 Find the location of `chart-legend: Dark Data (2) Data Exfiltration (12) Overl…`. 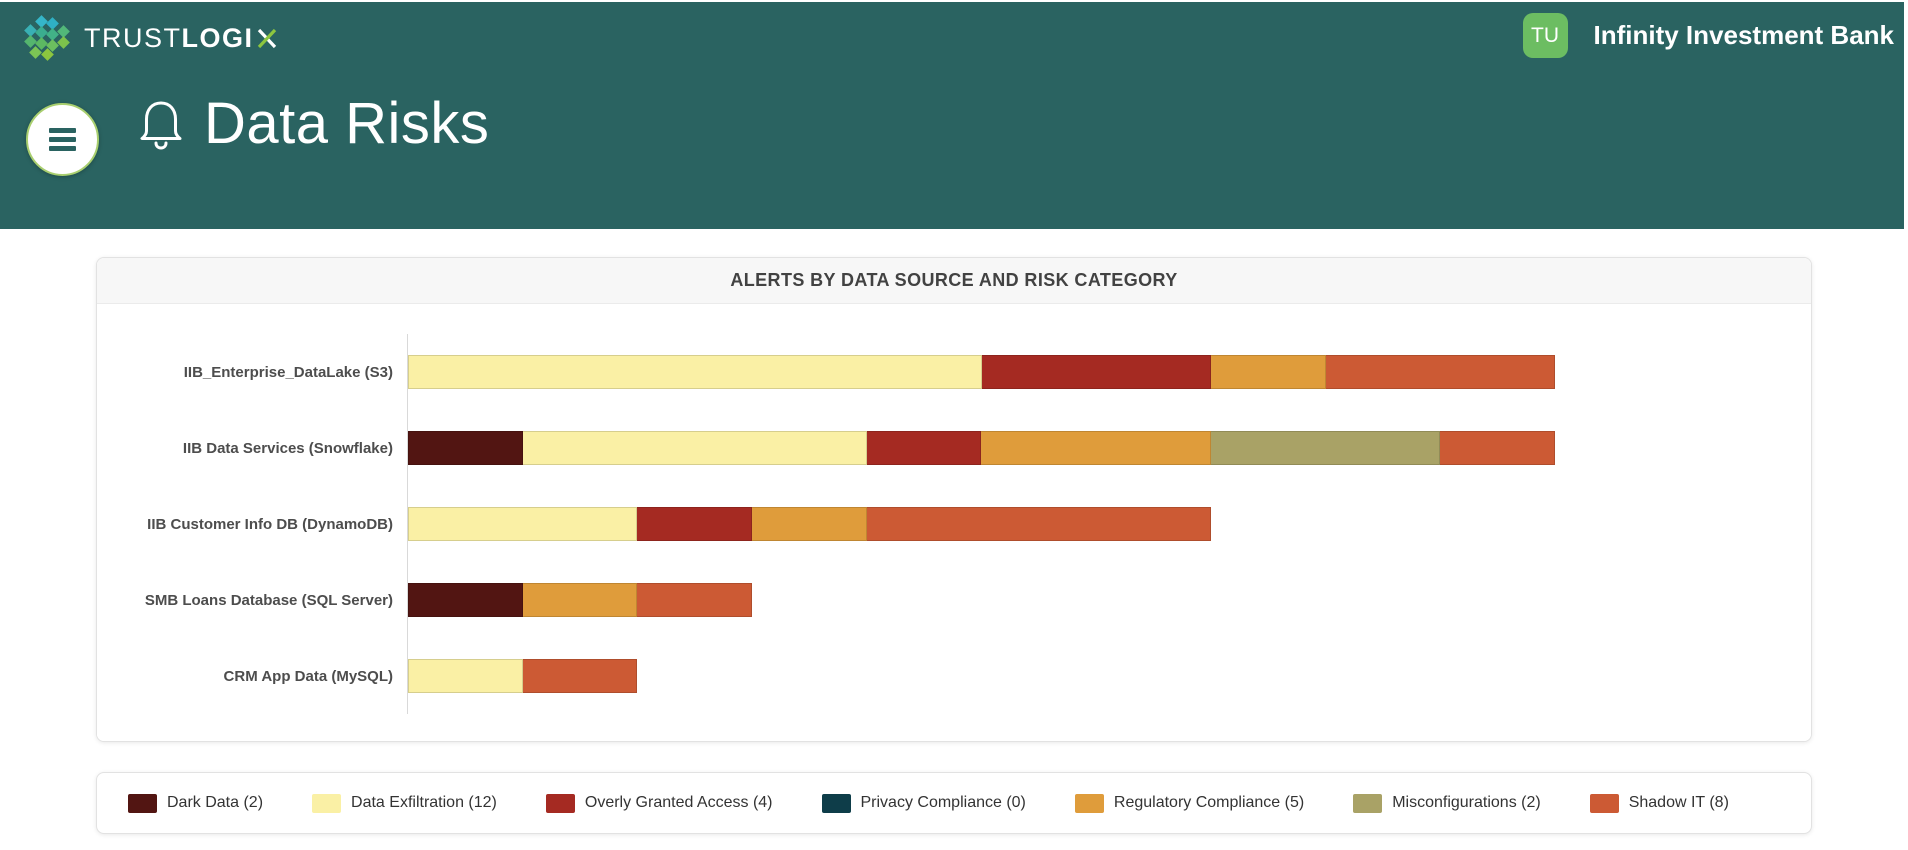

chart-legend: Dark Data (2) Data Exfiltration (12) Overl… is located at coordinates (954, 803).